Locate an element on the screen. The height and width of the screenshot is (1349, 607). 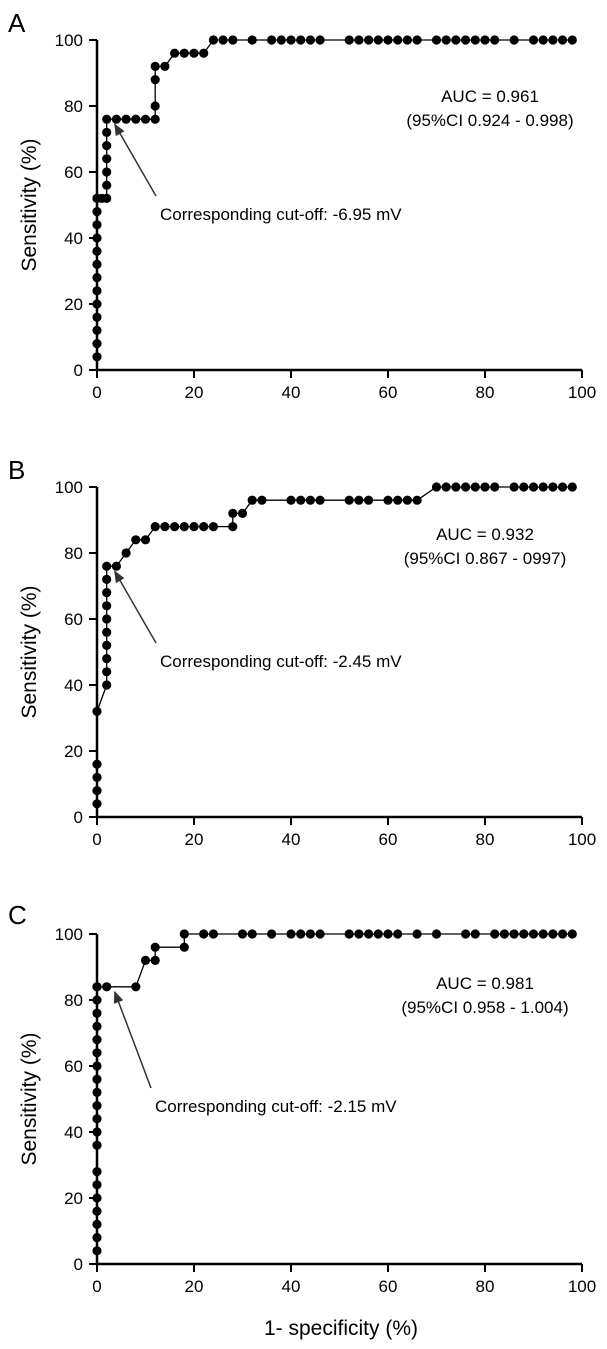
cutoff-label: Corresponding cut-off: -6.95 mV is located at coordinates (281, 214).